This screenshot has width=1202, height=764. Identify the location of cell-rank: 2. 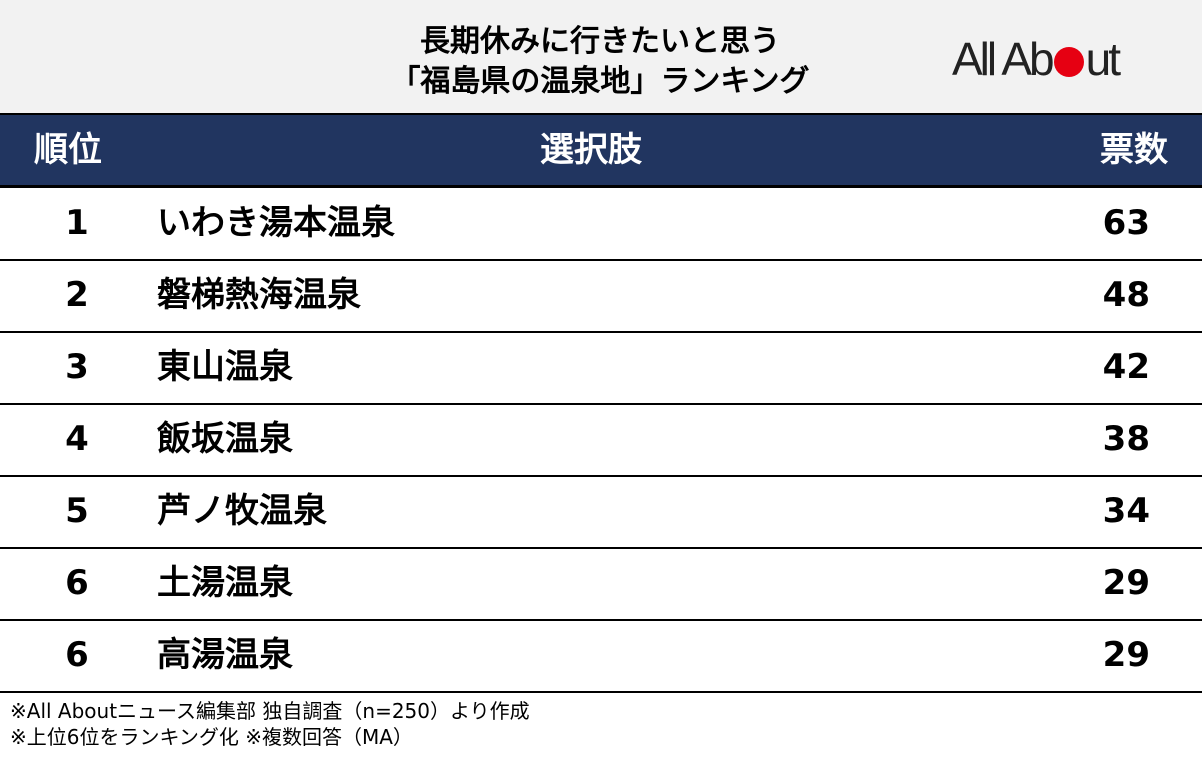
(77, 295).